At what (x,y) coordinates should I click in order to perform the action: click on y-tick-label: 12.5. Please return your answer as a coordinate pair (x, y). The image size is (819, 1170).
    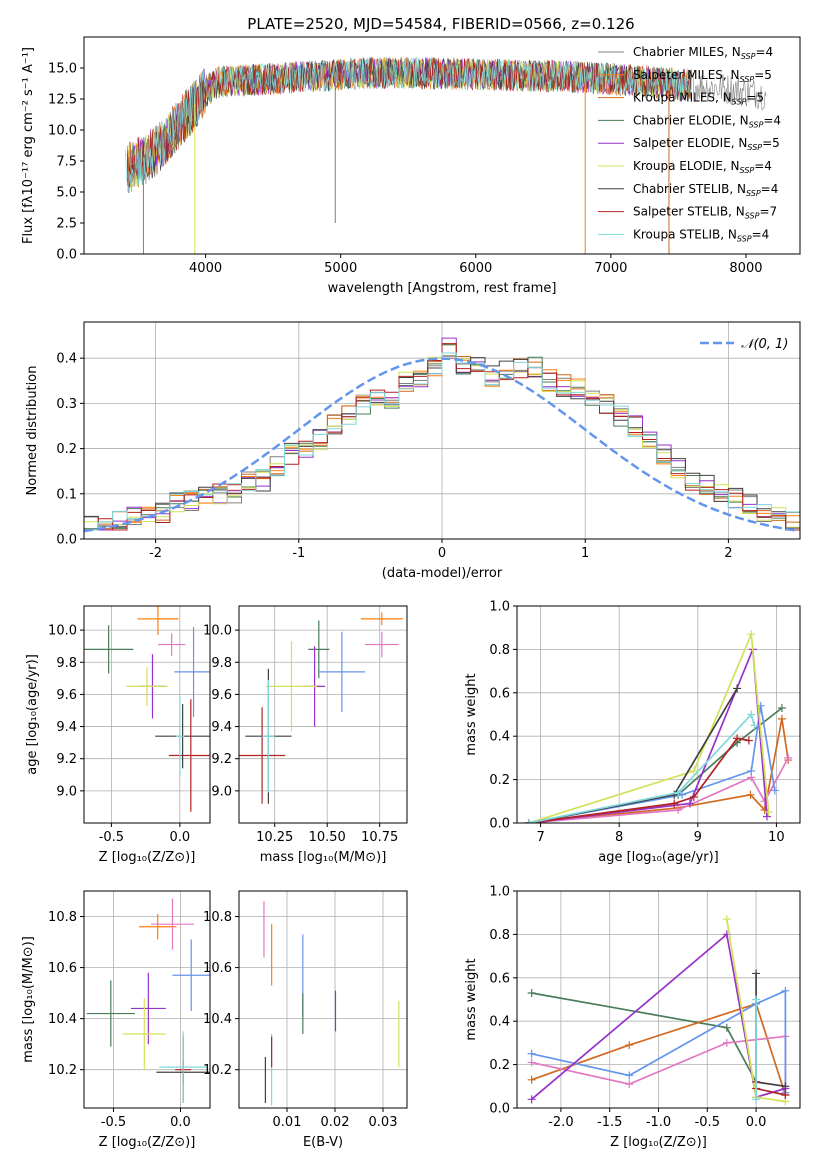
    Looking at the image, I should click on (62, 100).